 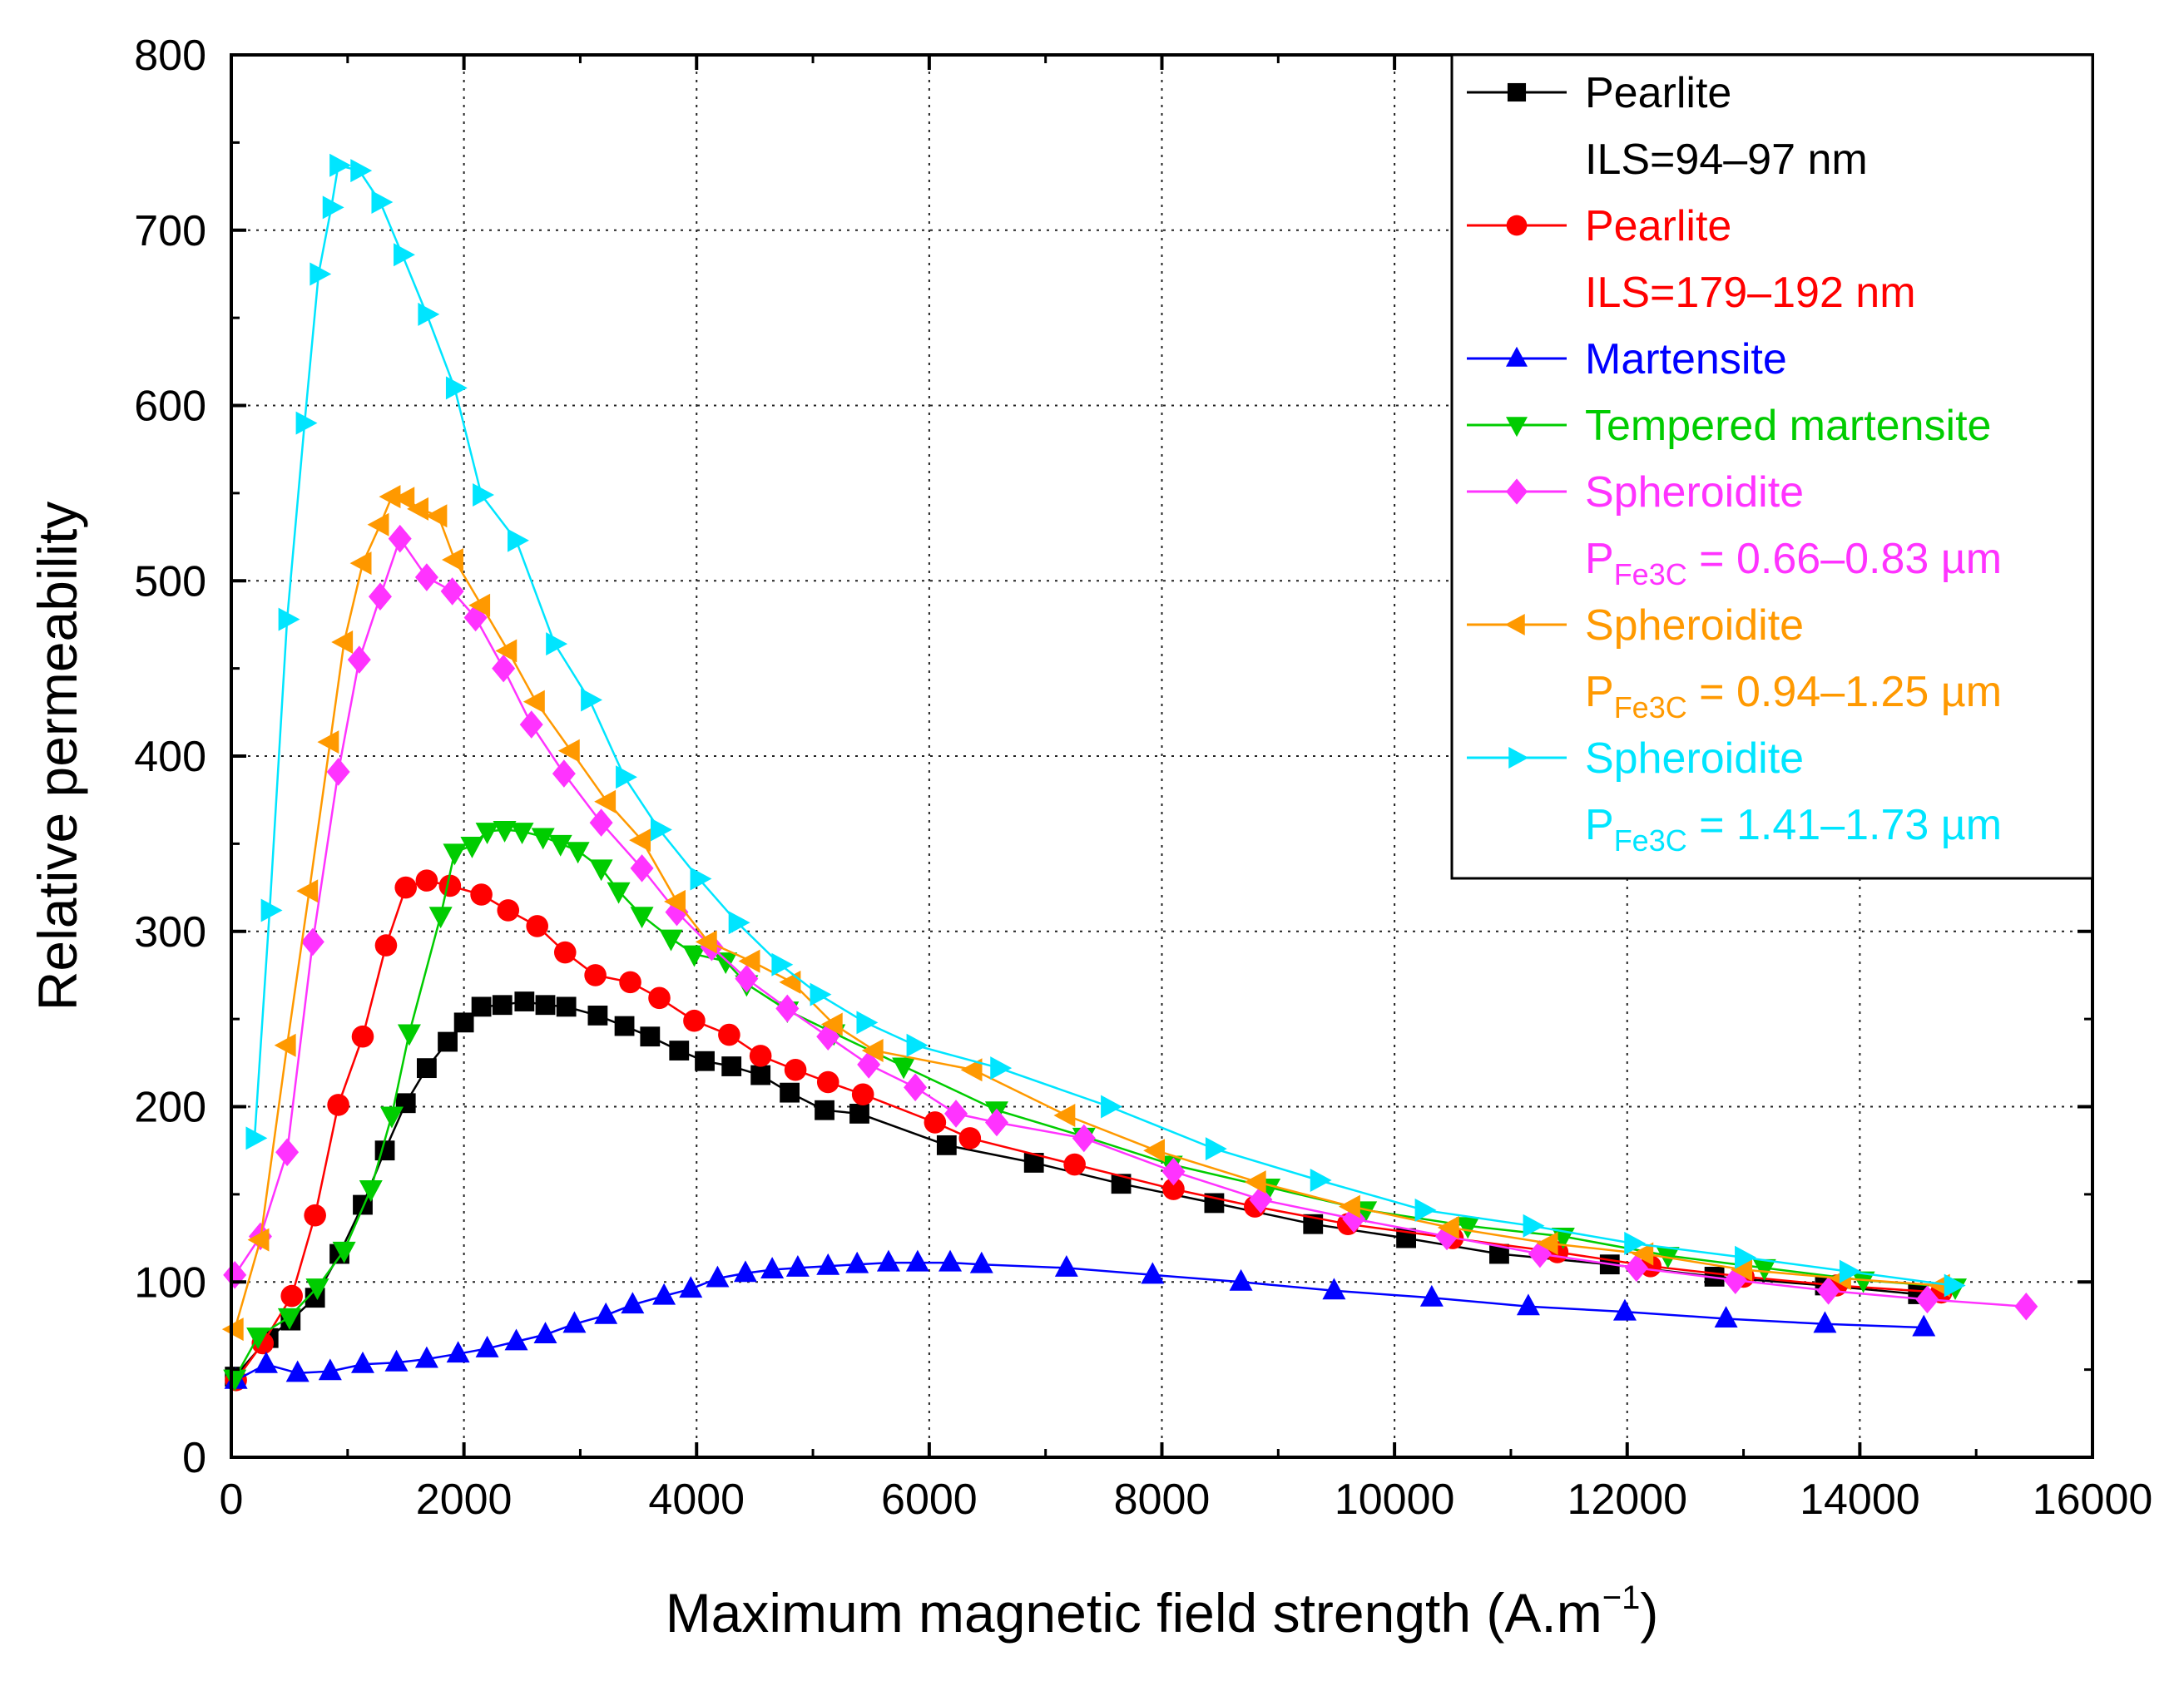 I want to click on legend-label-detail: ILS=94–97 nm, so click(x=1726, y=160).